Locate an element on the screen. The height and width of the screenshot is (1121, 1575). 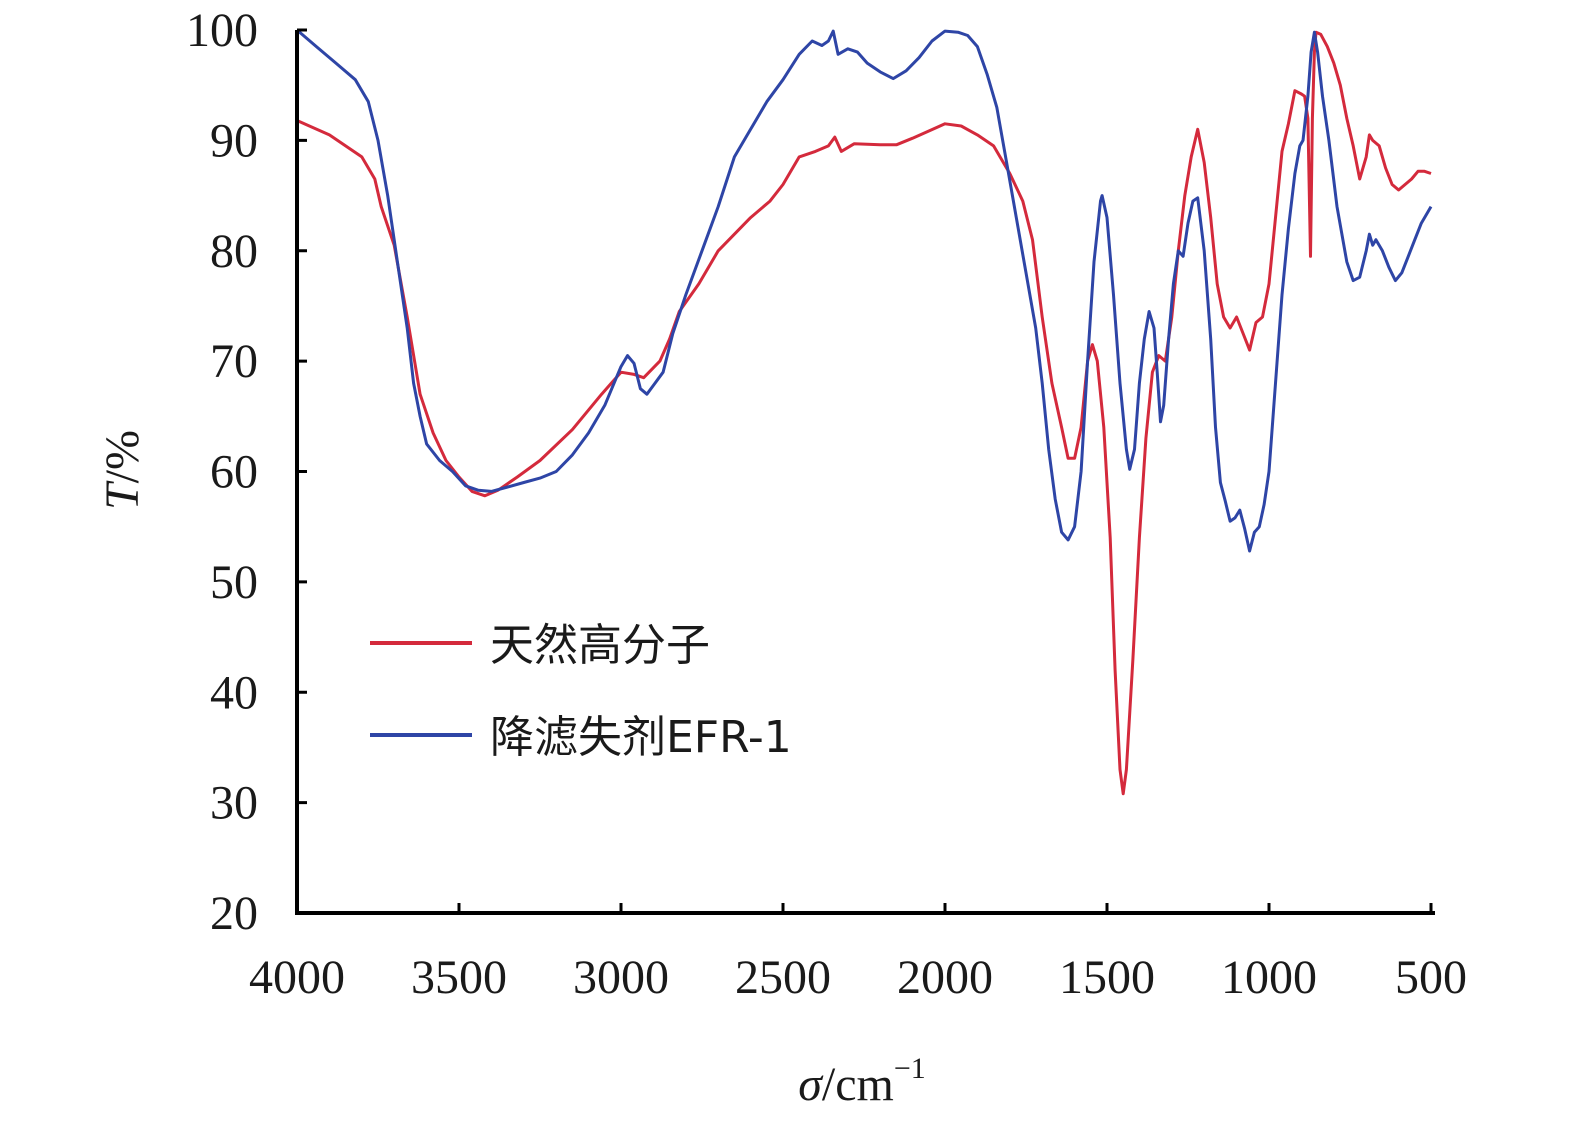
x-tick-label: 3500 is located at coordinates (459, 977).